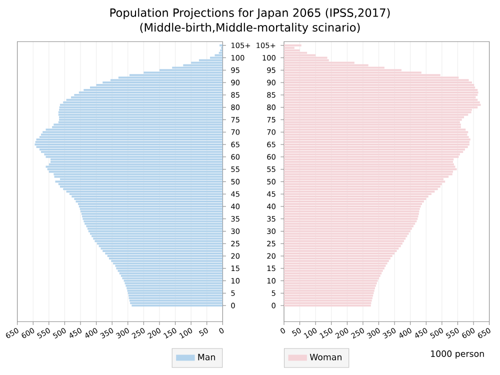 The image size is (500, 375). What do you see at coordinates (326, 357) in the screenshot?
I see `legend-label: Woman` at bounding box center [326, 357].